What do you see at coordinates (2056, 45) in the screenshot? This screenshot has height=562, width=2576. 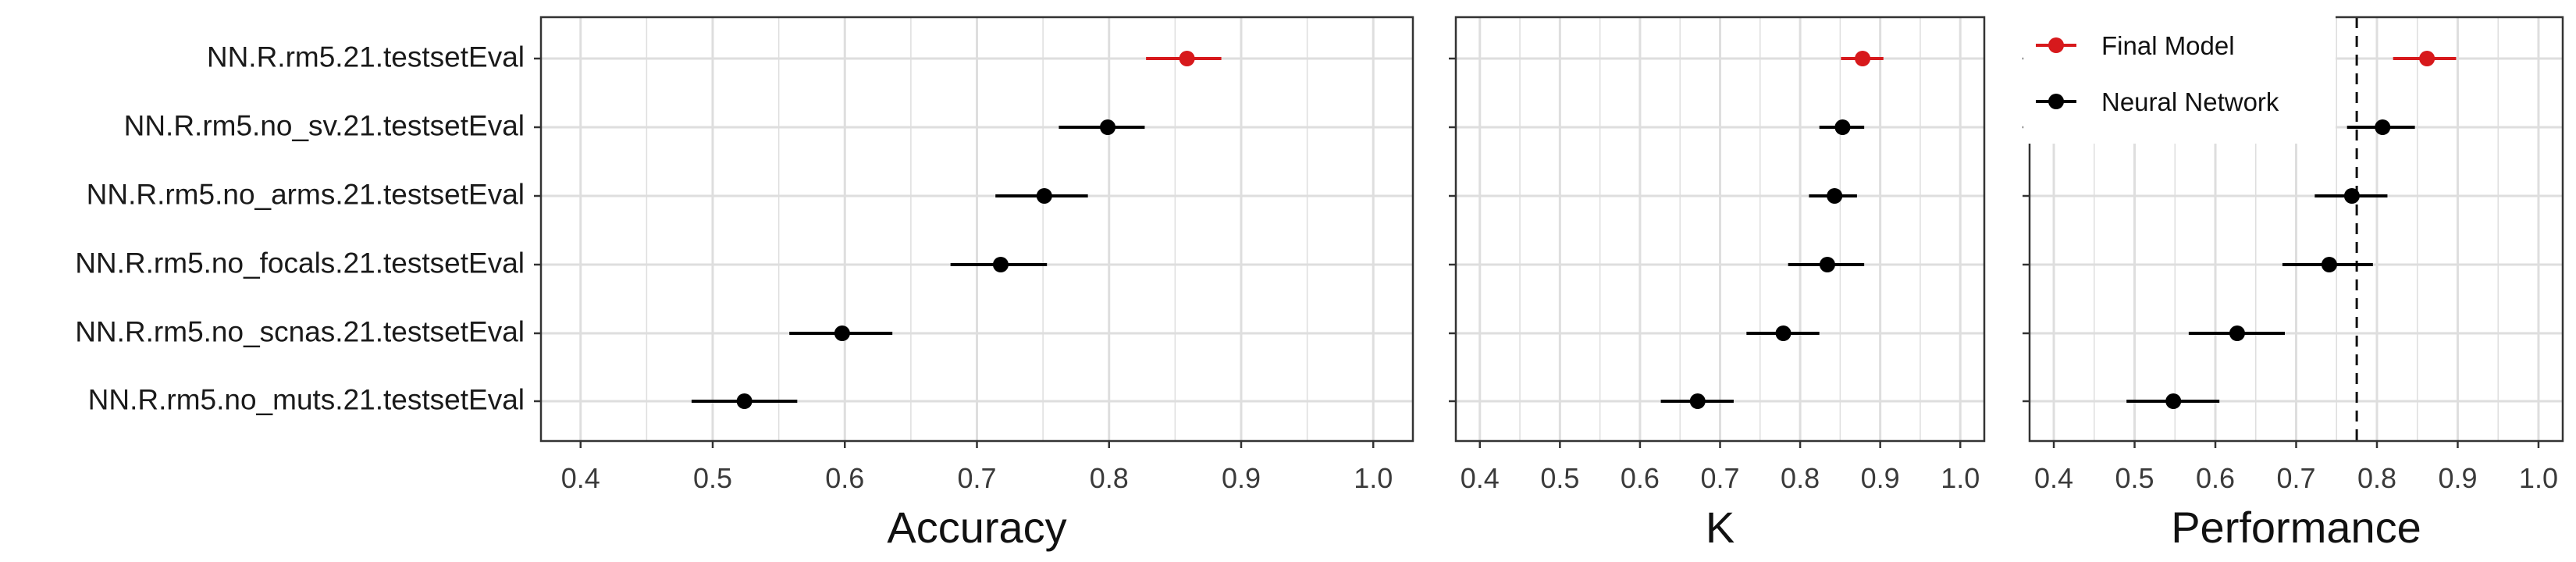 I see `legend-marker-final-model` at bounding box center [2056, 45].